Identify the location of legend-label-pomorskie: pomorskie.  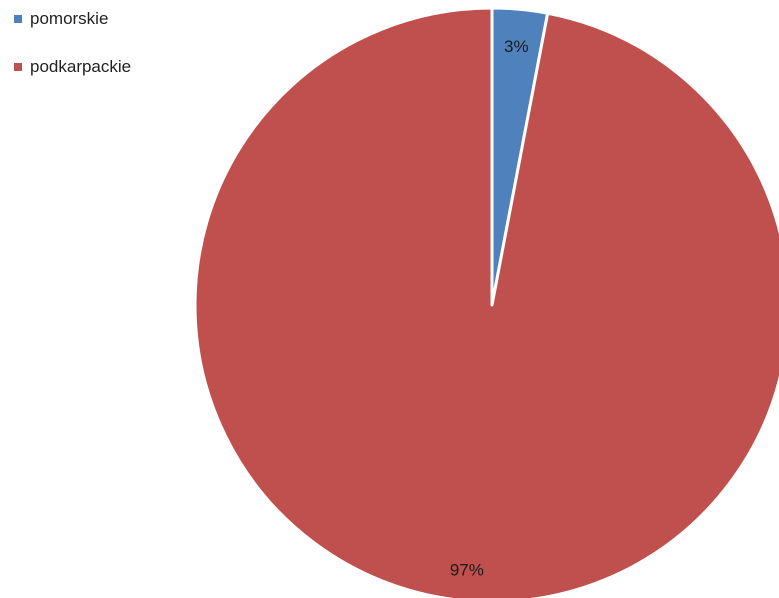
(69, 18).